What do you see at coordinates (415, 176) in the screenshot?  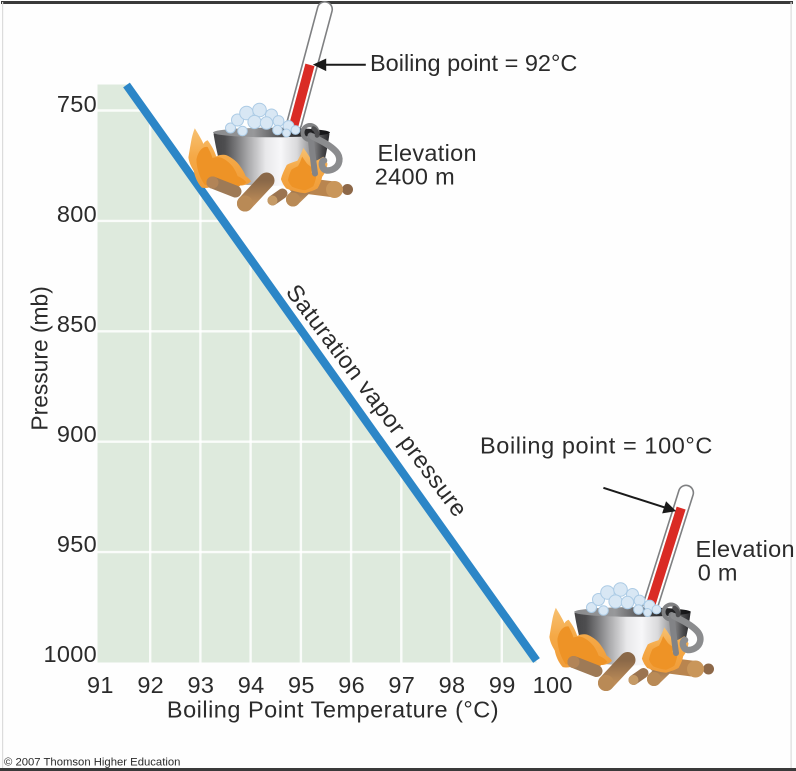 I see `svg-text: 2400 m` at bounding box center [415, 176].